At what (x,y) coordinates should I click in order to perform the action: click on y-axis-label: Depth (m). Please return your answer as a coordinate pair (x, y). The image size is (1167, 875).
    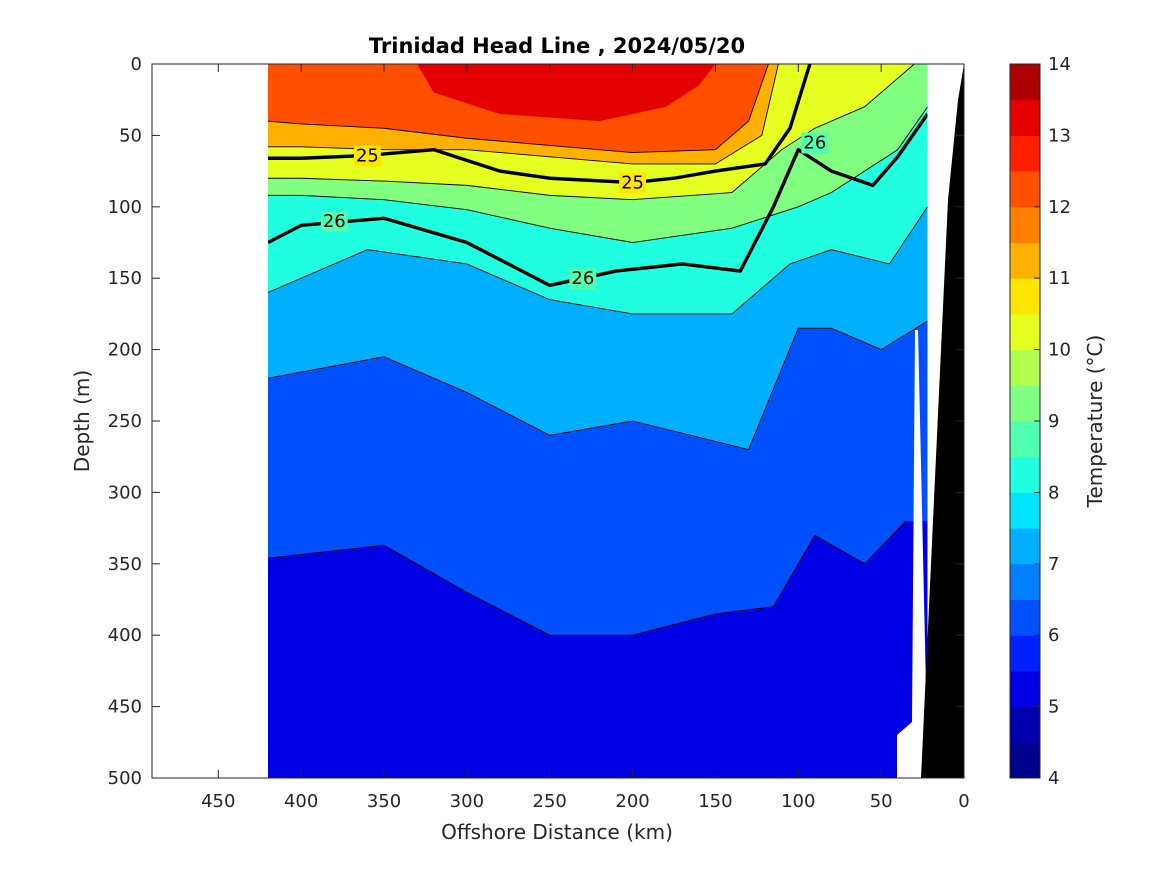
    Looking at the image, I should click on (82, 421).